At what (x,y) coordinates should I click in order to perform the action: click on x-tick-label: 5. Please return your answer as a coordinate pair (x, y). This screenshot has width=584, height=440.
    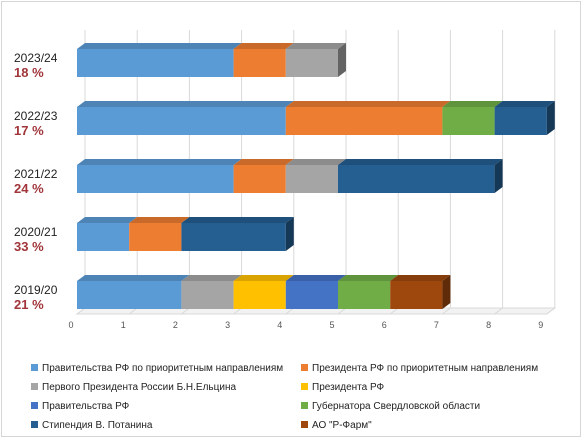
    Looking at the image, I should click on (331, 325).